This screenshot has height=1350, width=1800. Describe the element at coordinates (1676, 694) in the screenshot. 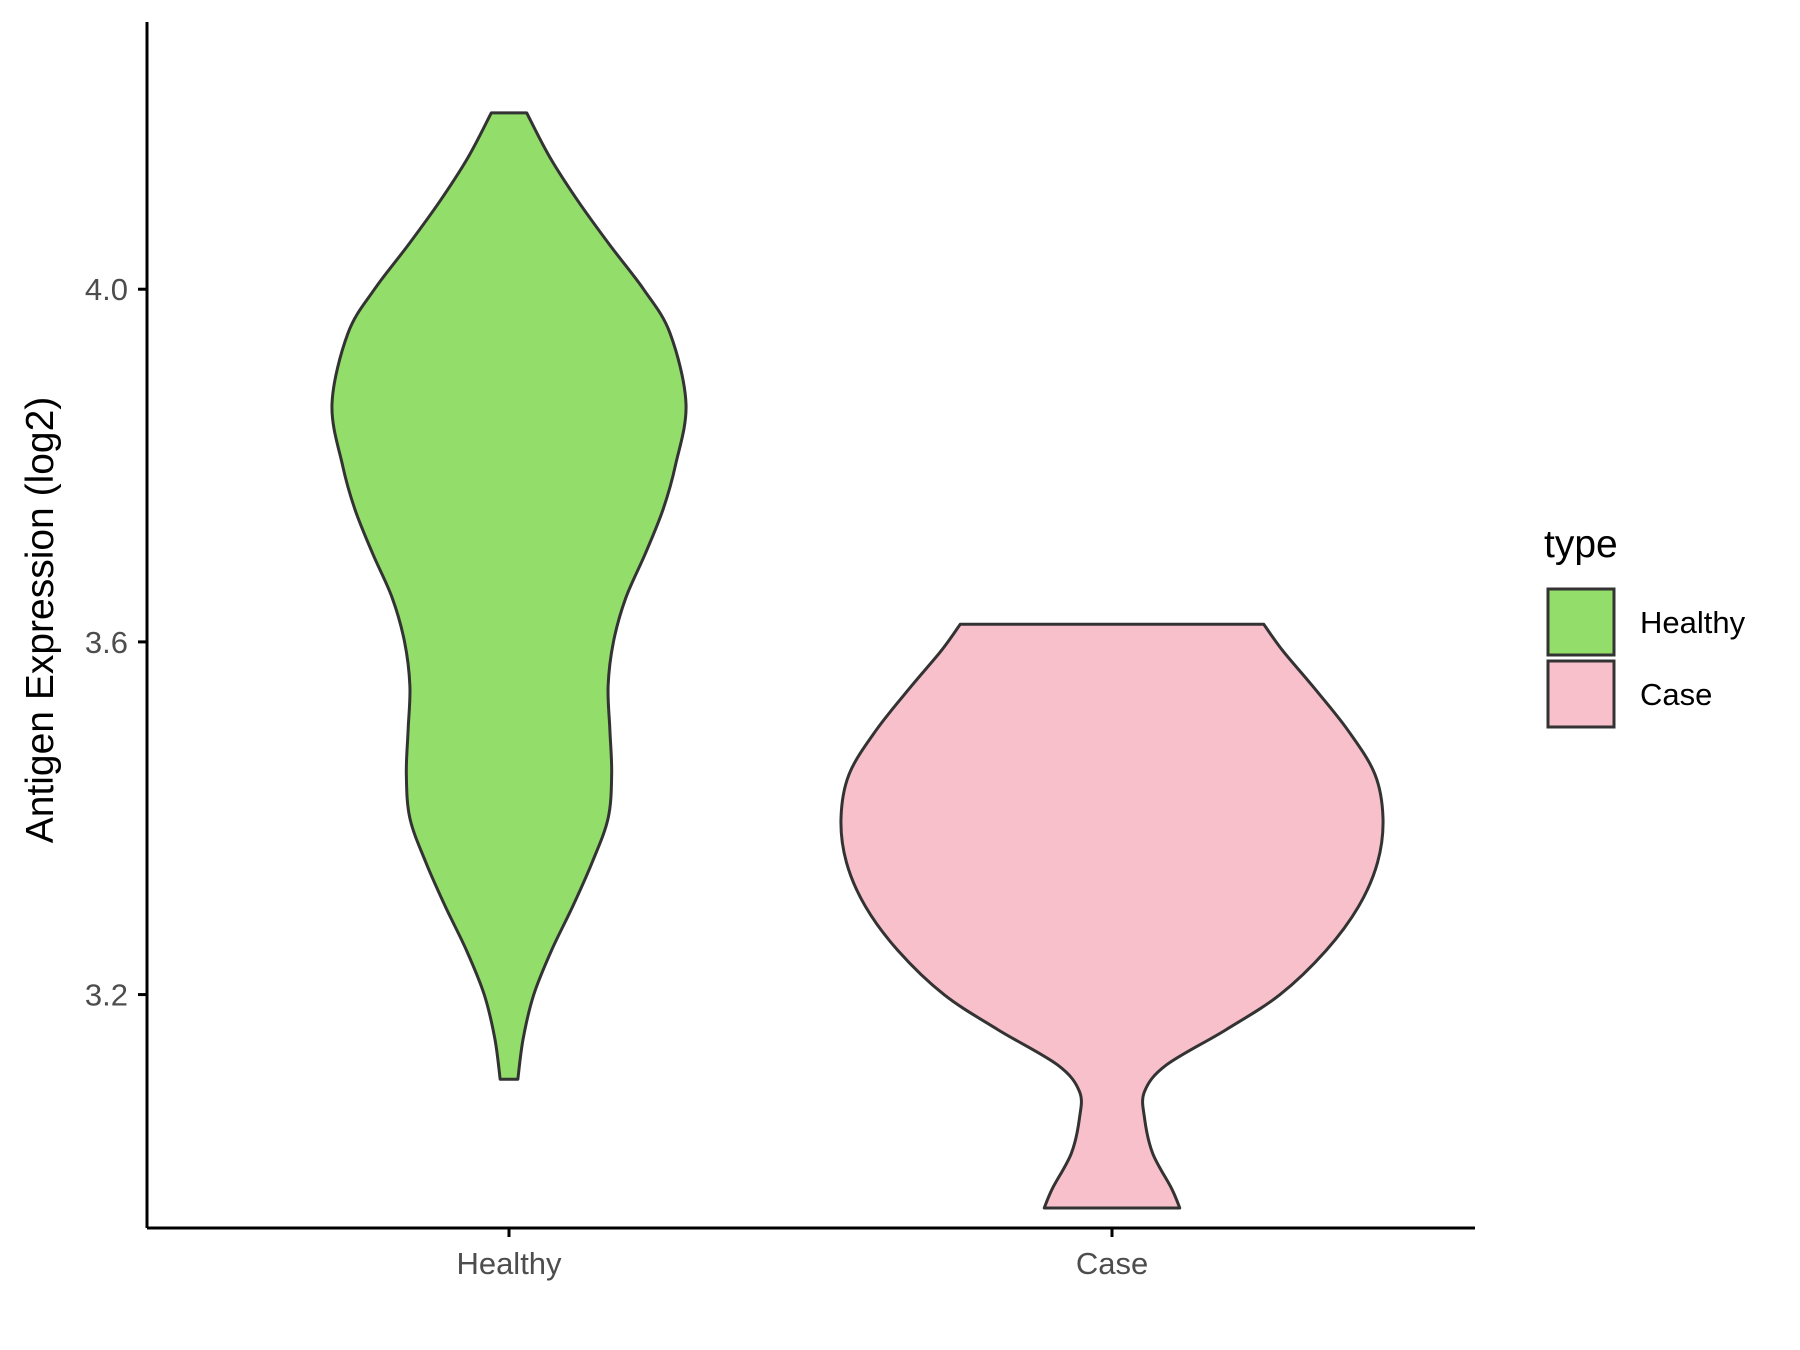

I see `legend-label-case: Case` at that location.